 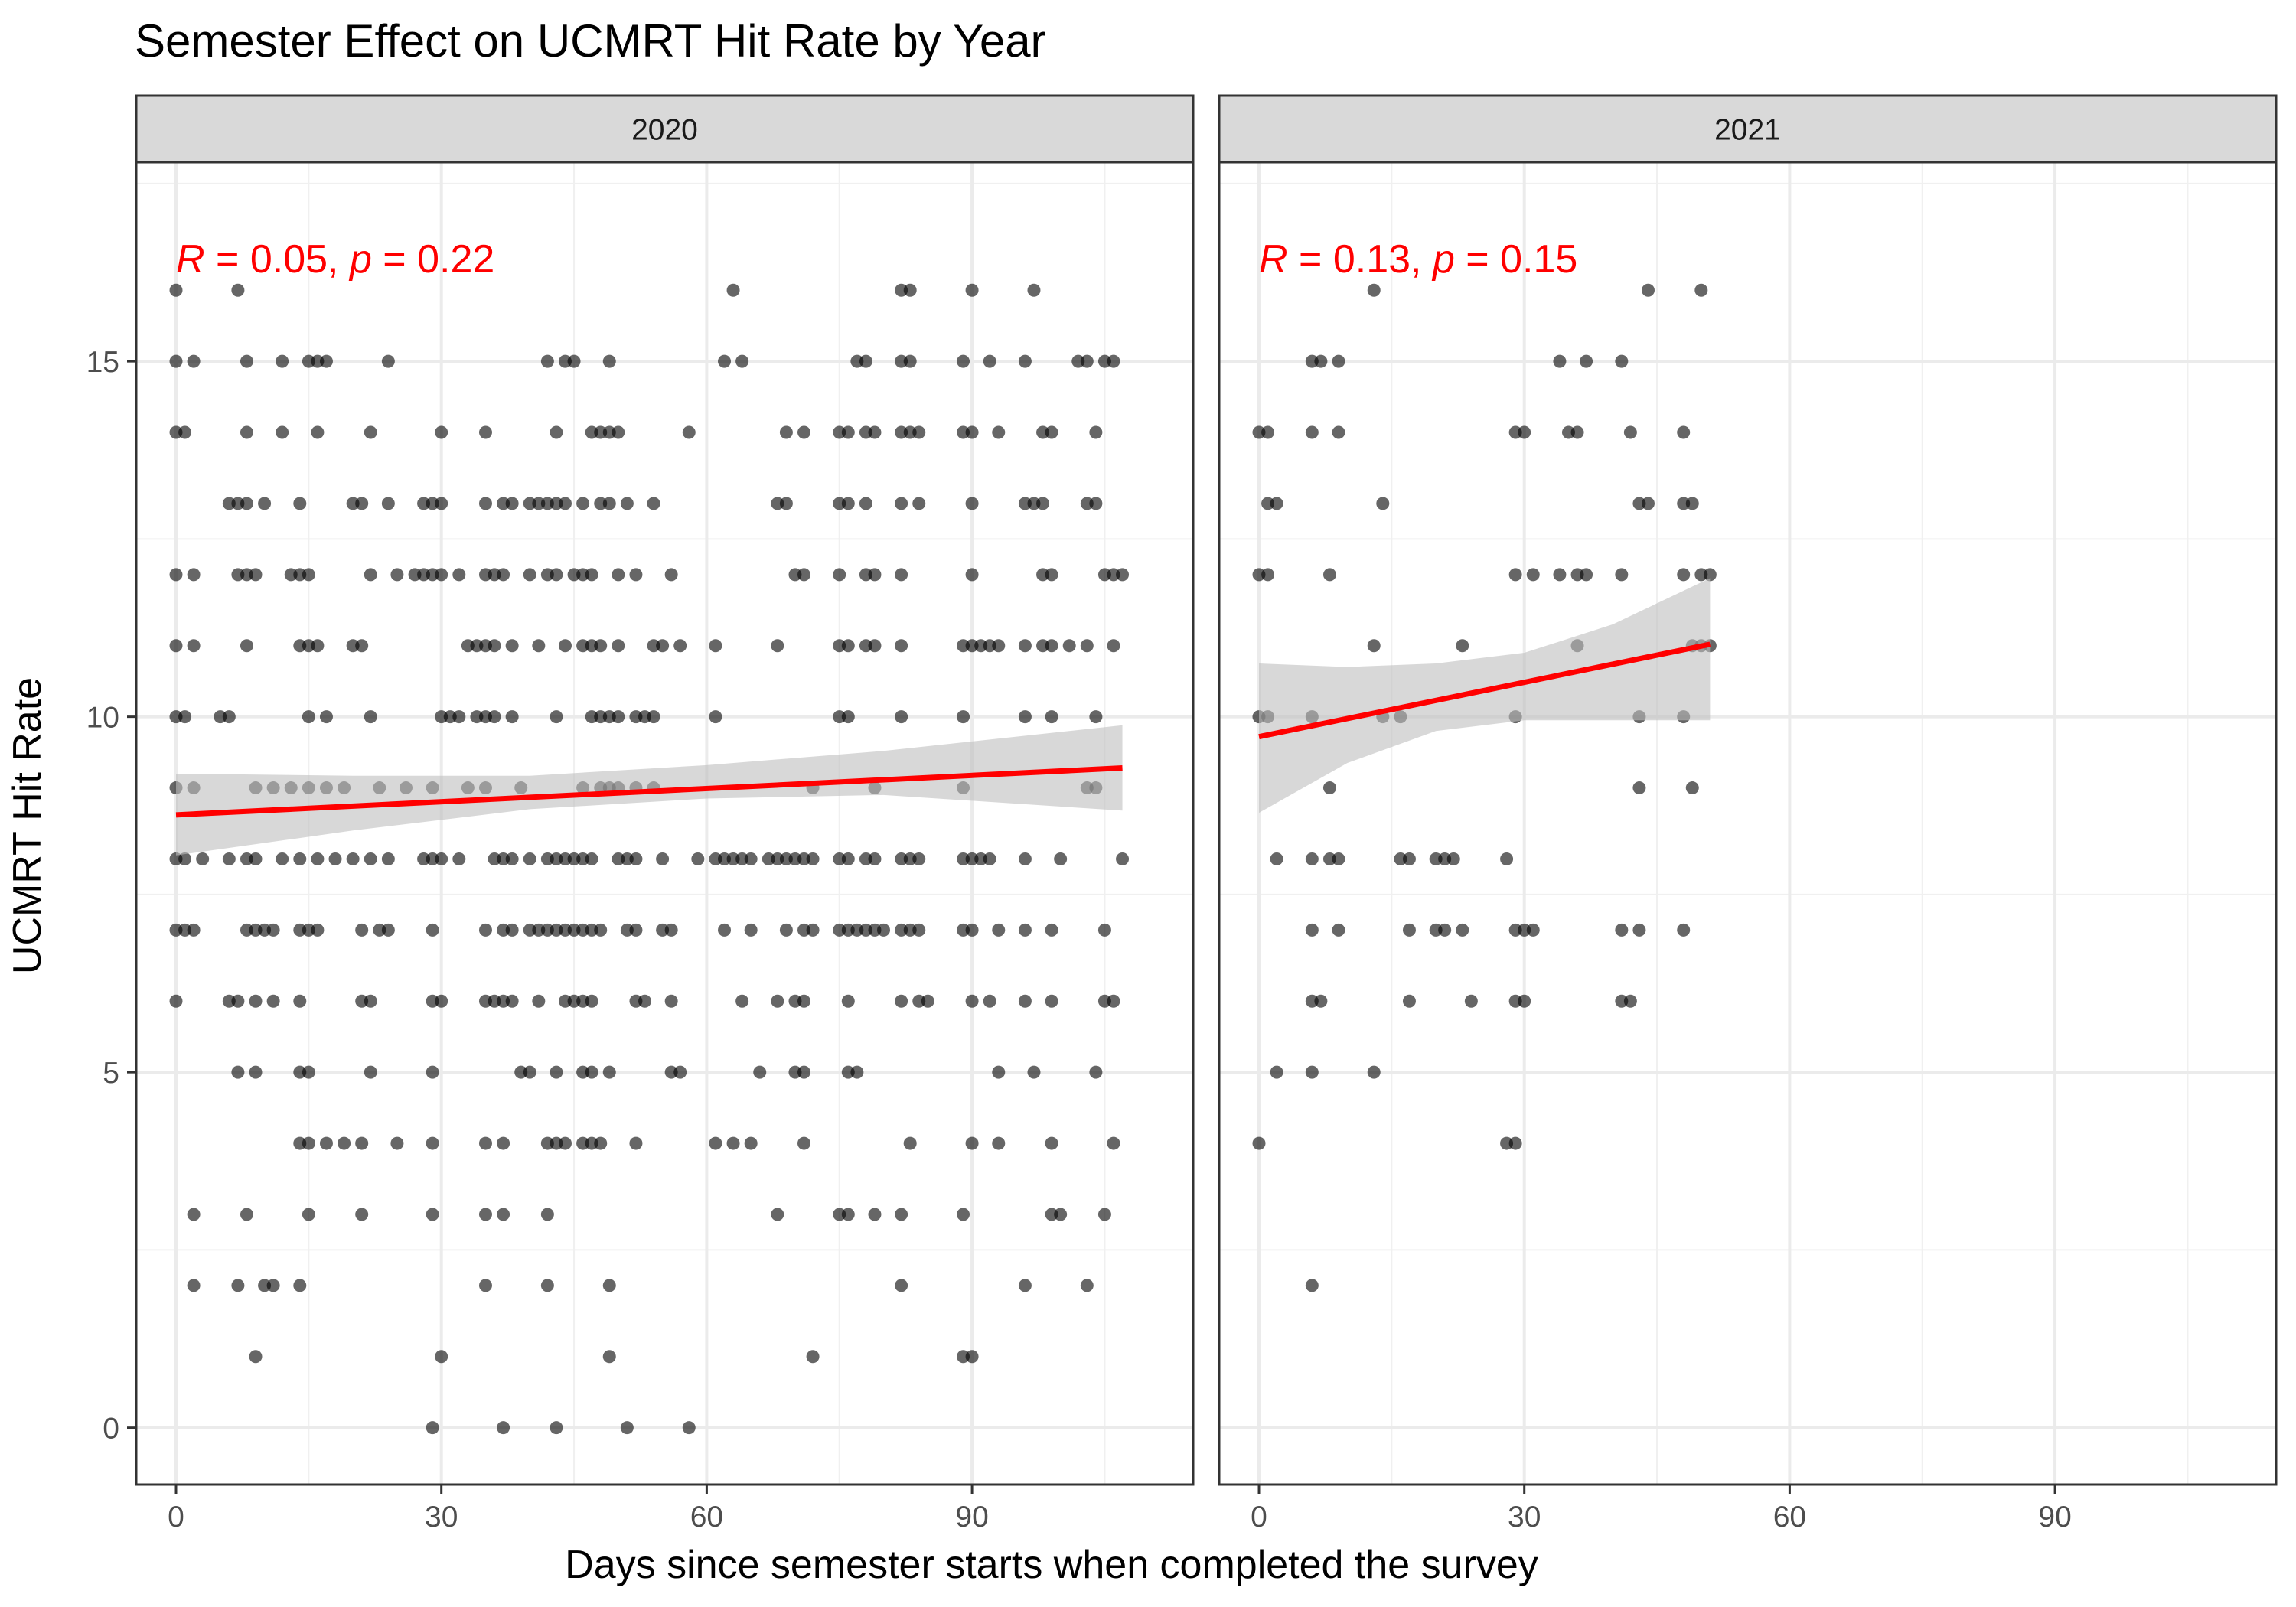 I want to click on regression-line, so click(x=1484, y=690).